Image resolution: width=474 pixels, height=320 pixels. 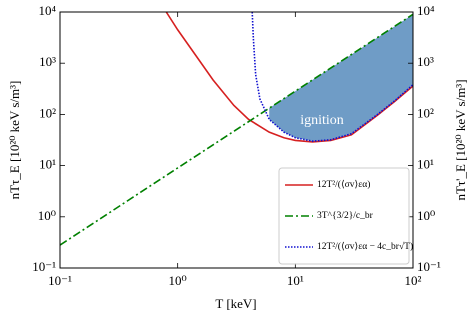 What do you see at coordinates (295, 280) in the screenshot?
I see `x-tick-label: 10¹` at bounding box center [295, 280].